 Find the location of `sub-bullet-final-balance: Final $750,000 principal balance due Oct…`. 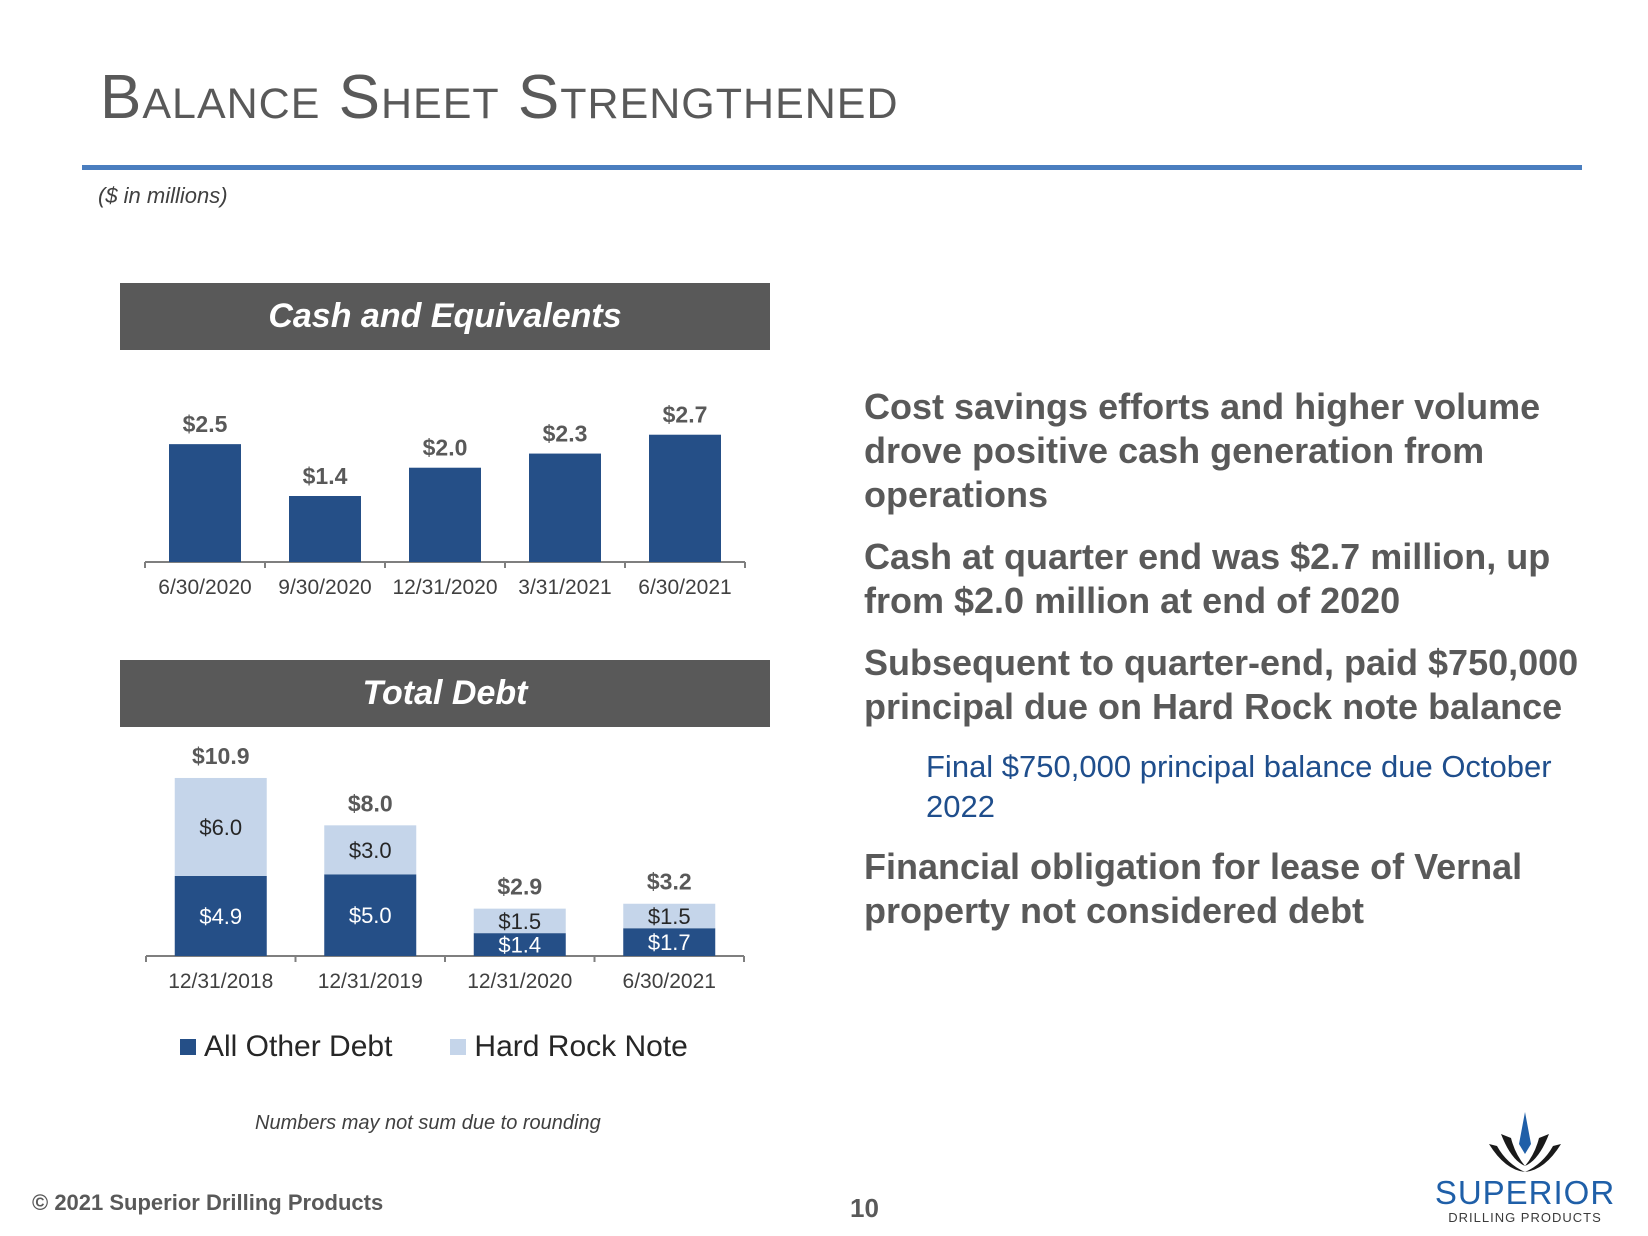

sub-bullet-final-balance: Final $750,000 principal balance due Oct… is located at coordinates (1239, 786).